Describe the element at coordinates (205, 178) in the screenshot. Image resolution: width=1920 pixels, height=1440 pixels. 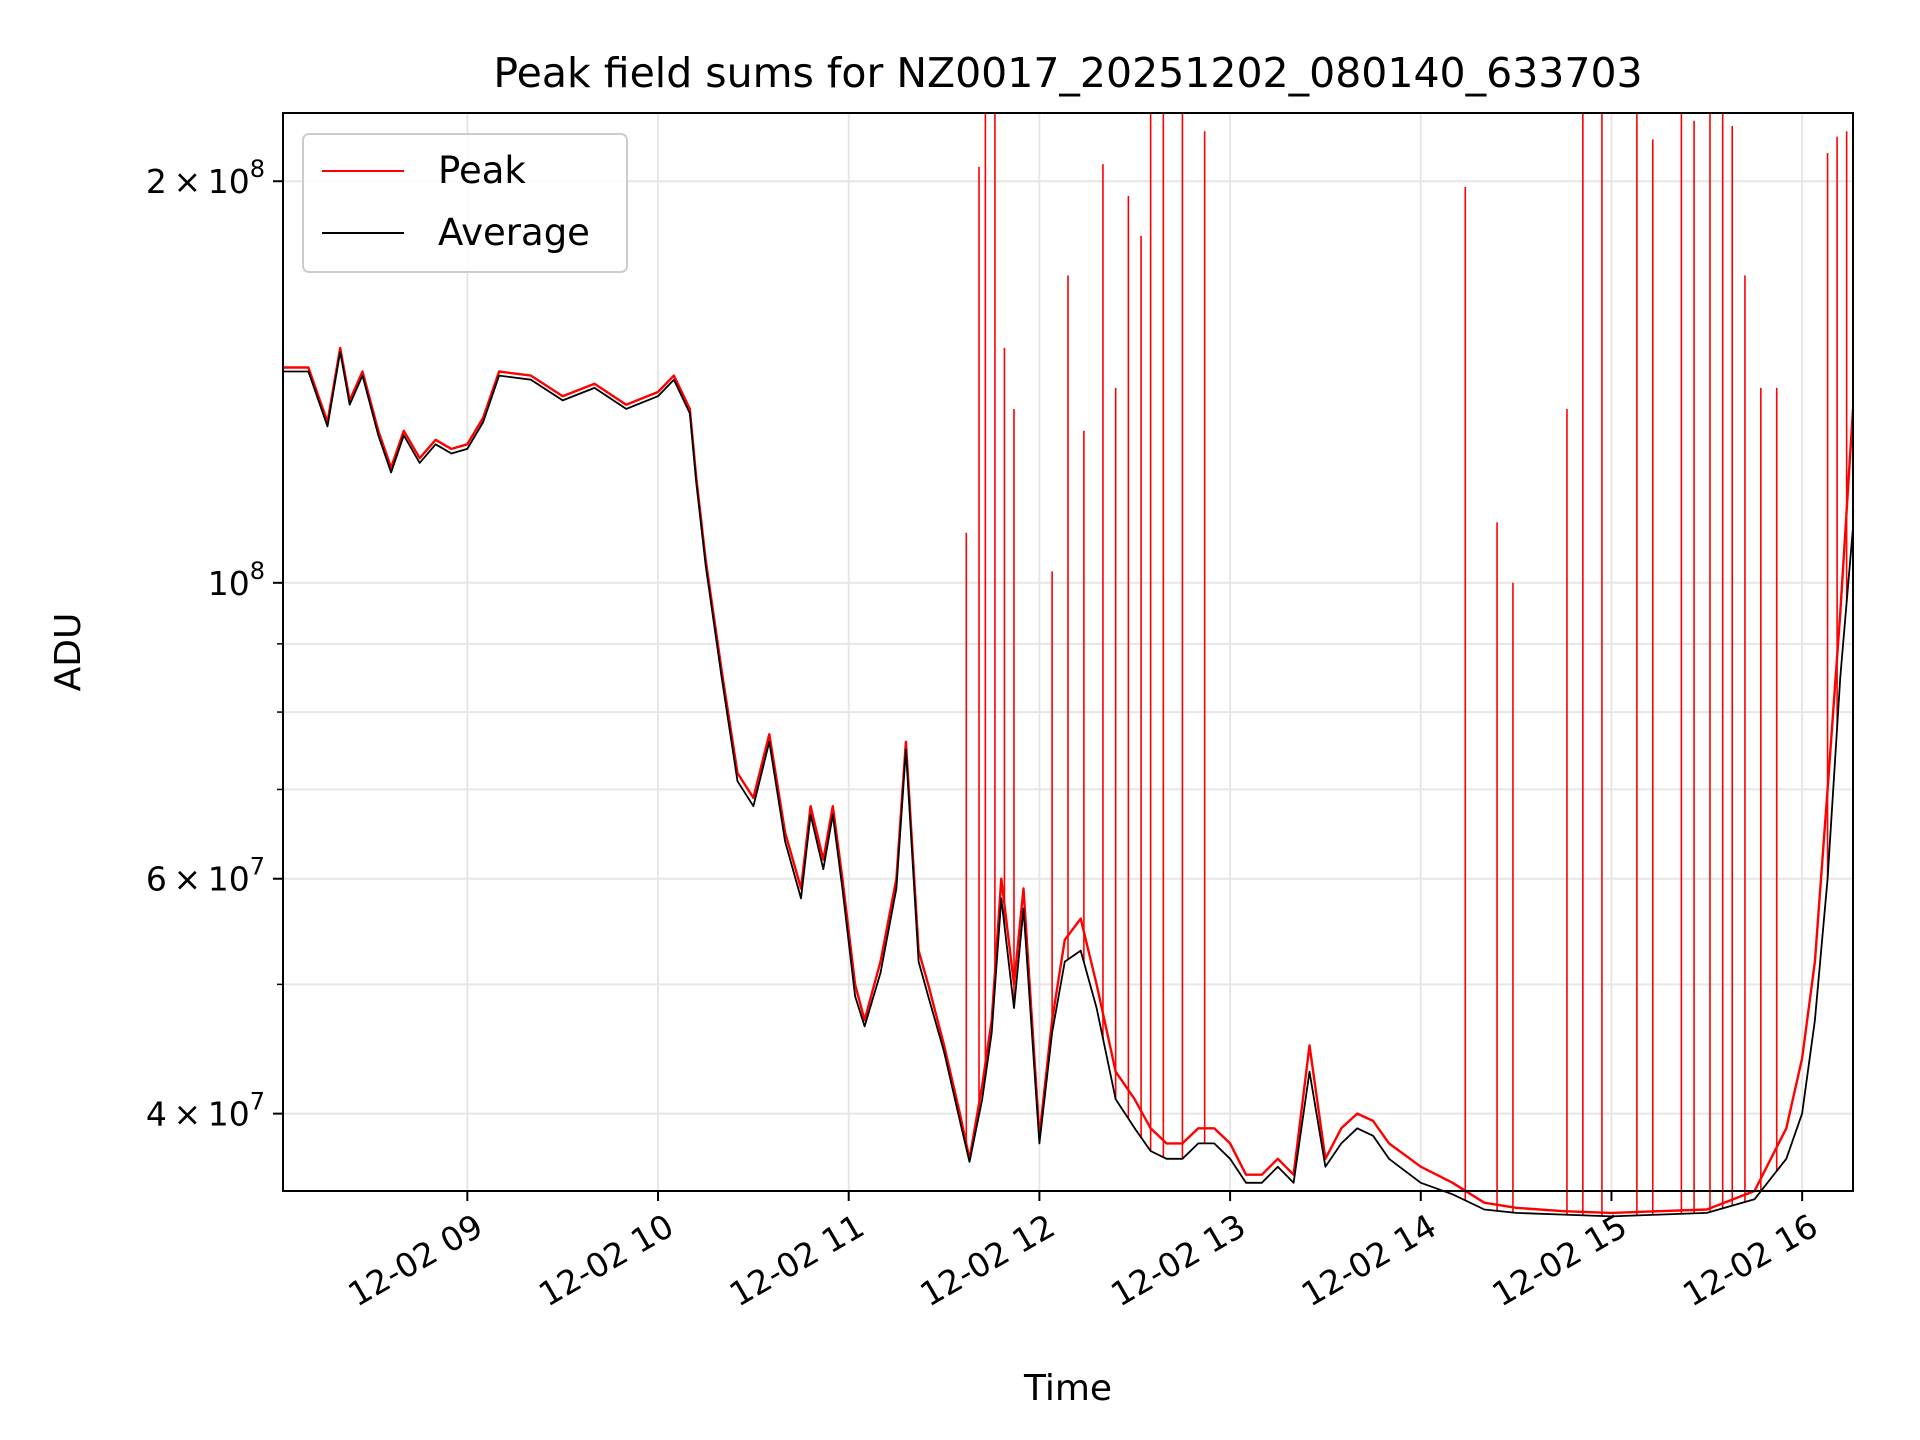
I see `y-tick-label: 2 × 10⁸` at that location.